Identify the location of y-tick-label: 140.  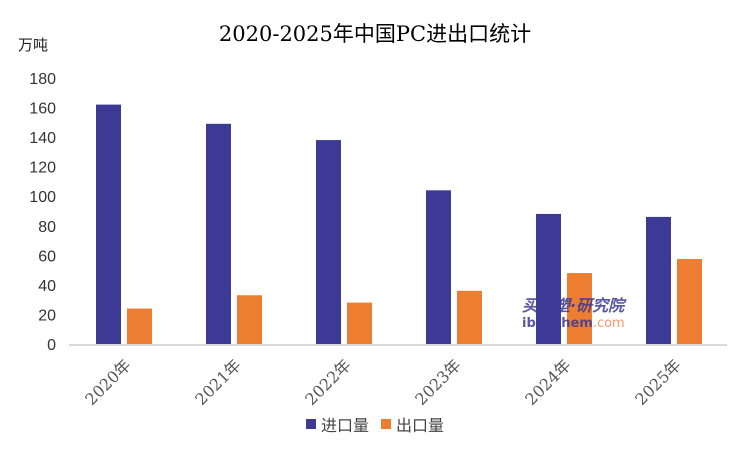
(42, 138).